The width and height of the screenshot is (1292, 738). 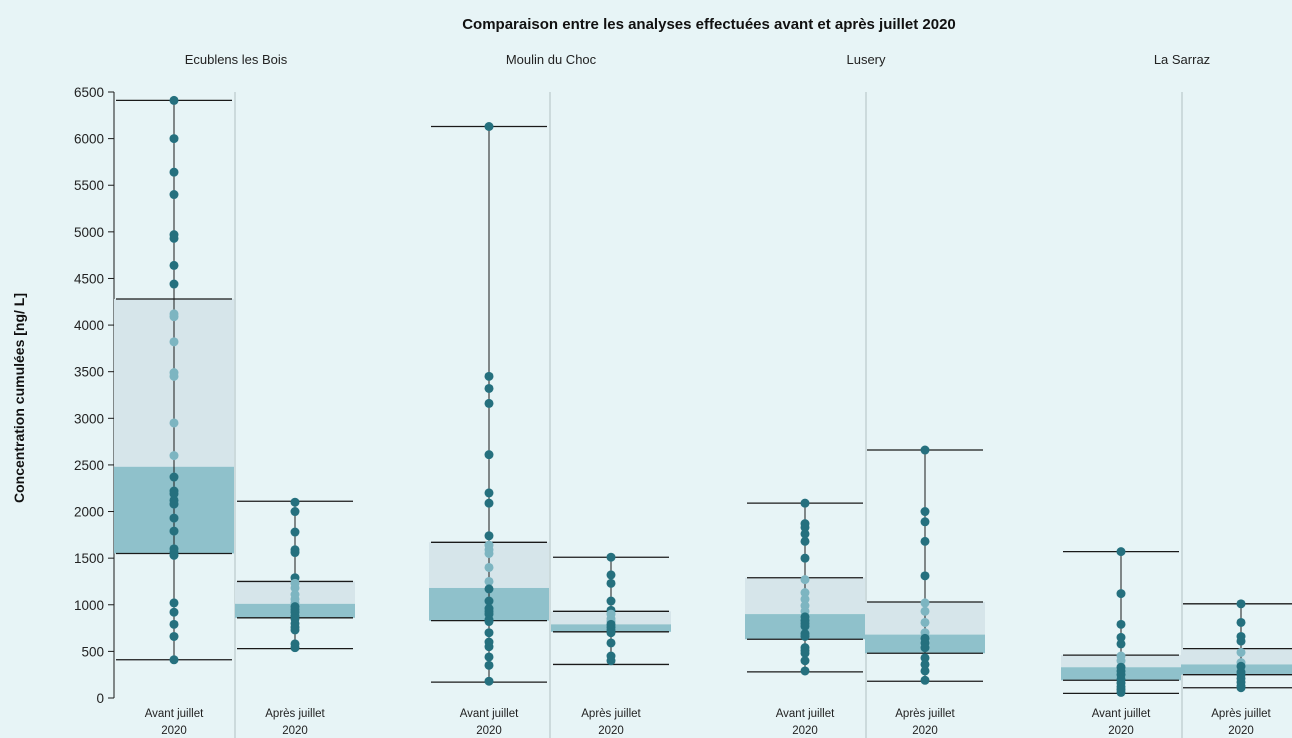 What do you see at coordinates (89, 92) in the screenshot?
I see `y-tick-label: 6500` at bounding box center [89, 92].